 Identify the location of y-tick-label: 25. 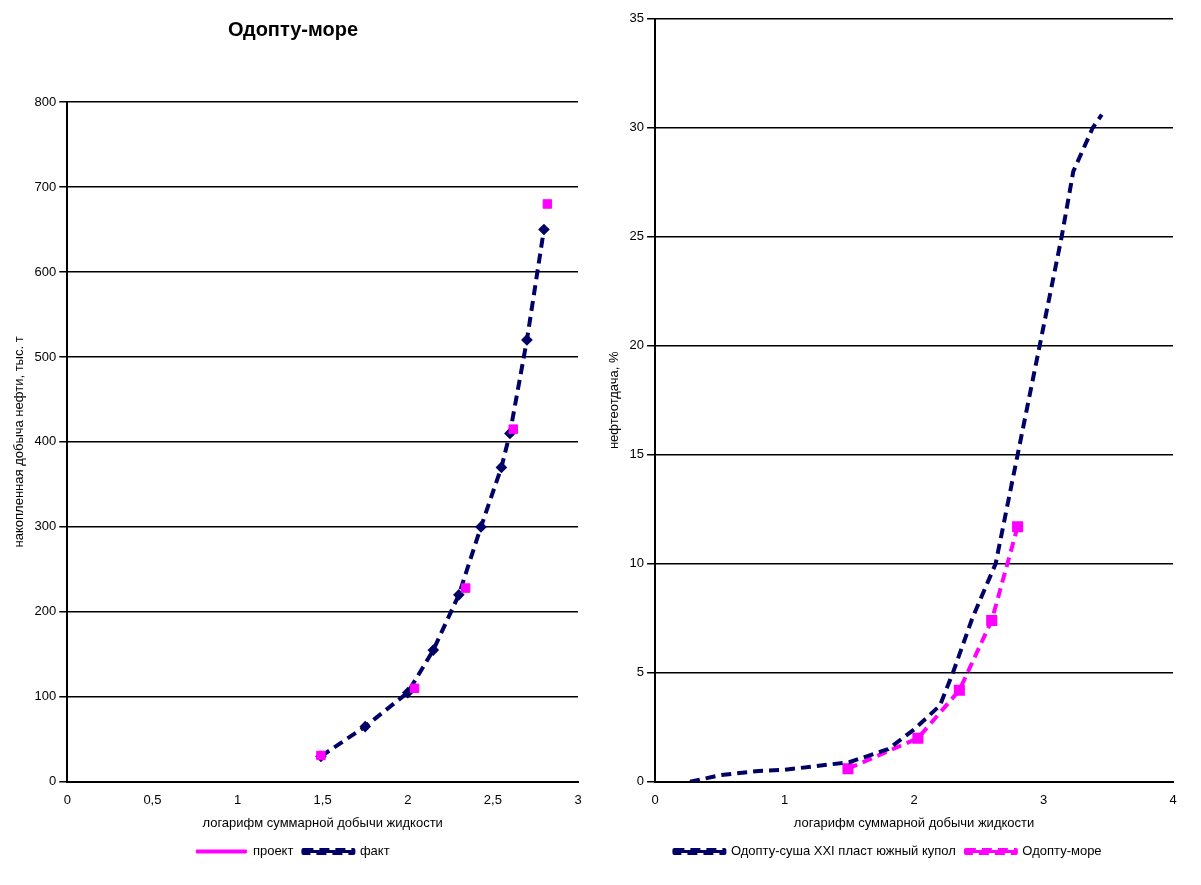
(637, 236).